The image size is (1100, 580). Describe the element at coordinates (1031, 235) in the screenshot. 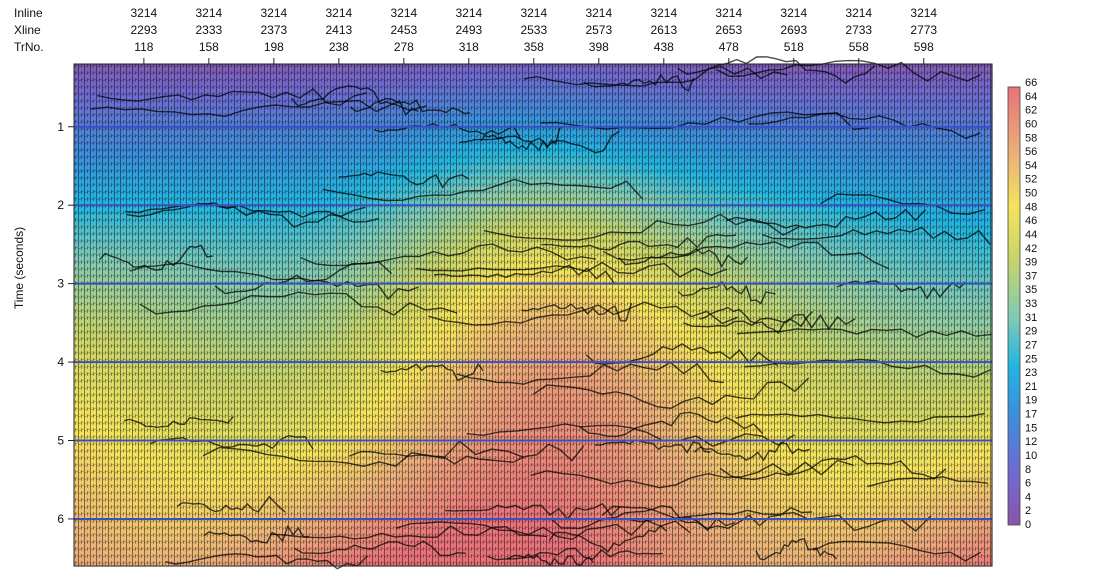

I see `colorbar-label: 44` at that location.